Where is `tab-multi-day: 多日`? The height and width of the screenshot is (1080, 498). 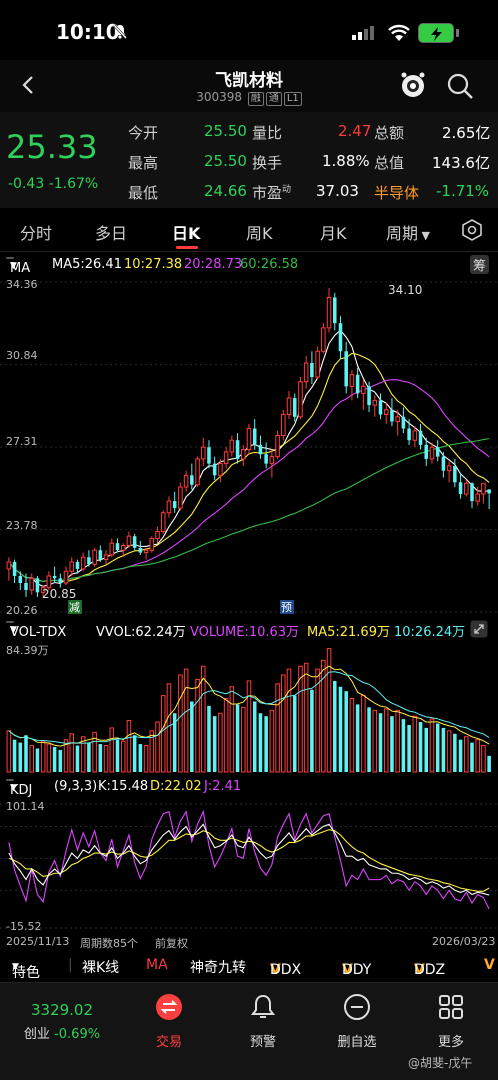 tab-multi-day: 多日 is located at coordinates (111, 233).